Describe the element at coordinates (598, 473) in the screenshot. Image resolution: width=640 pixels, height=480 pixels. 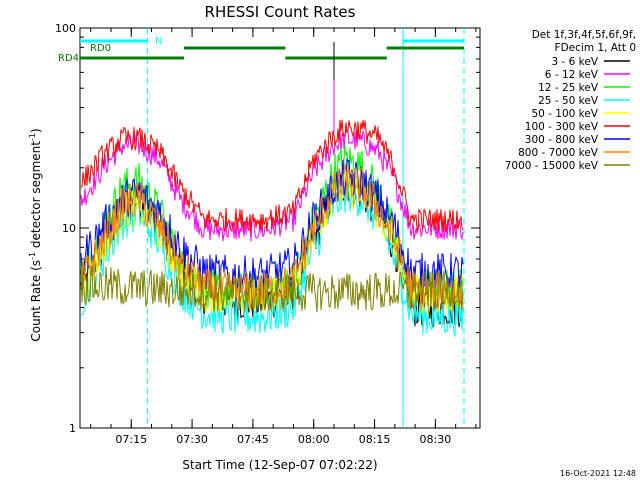
I see `timestamp: 16-Oct-2021 12:48` at that location.